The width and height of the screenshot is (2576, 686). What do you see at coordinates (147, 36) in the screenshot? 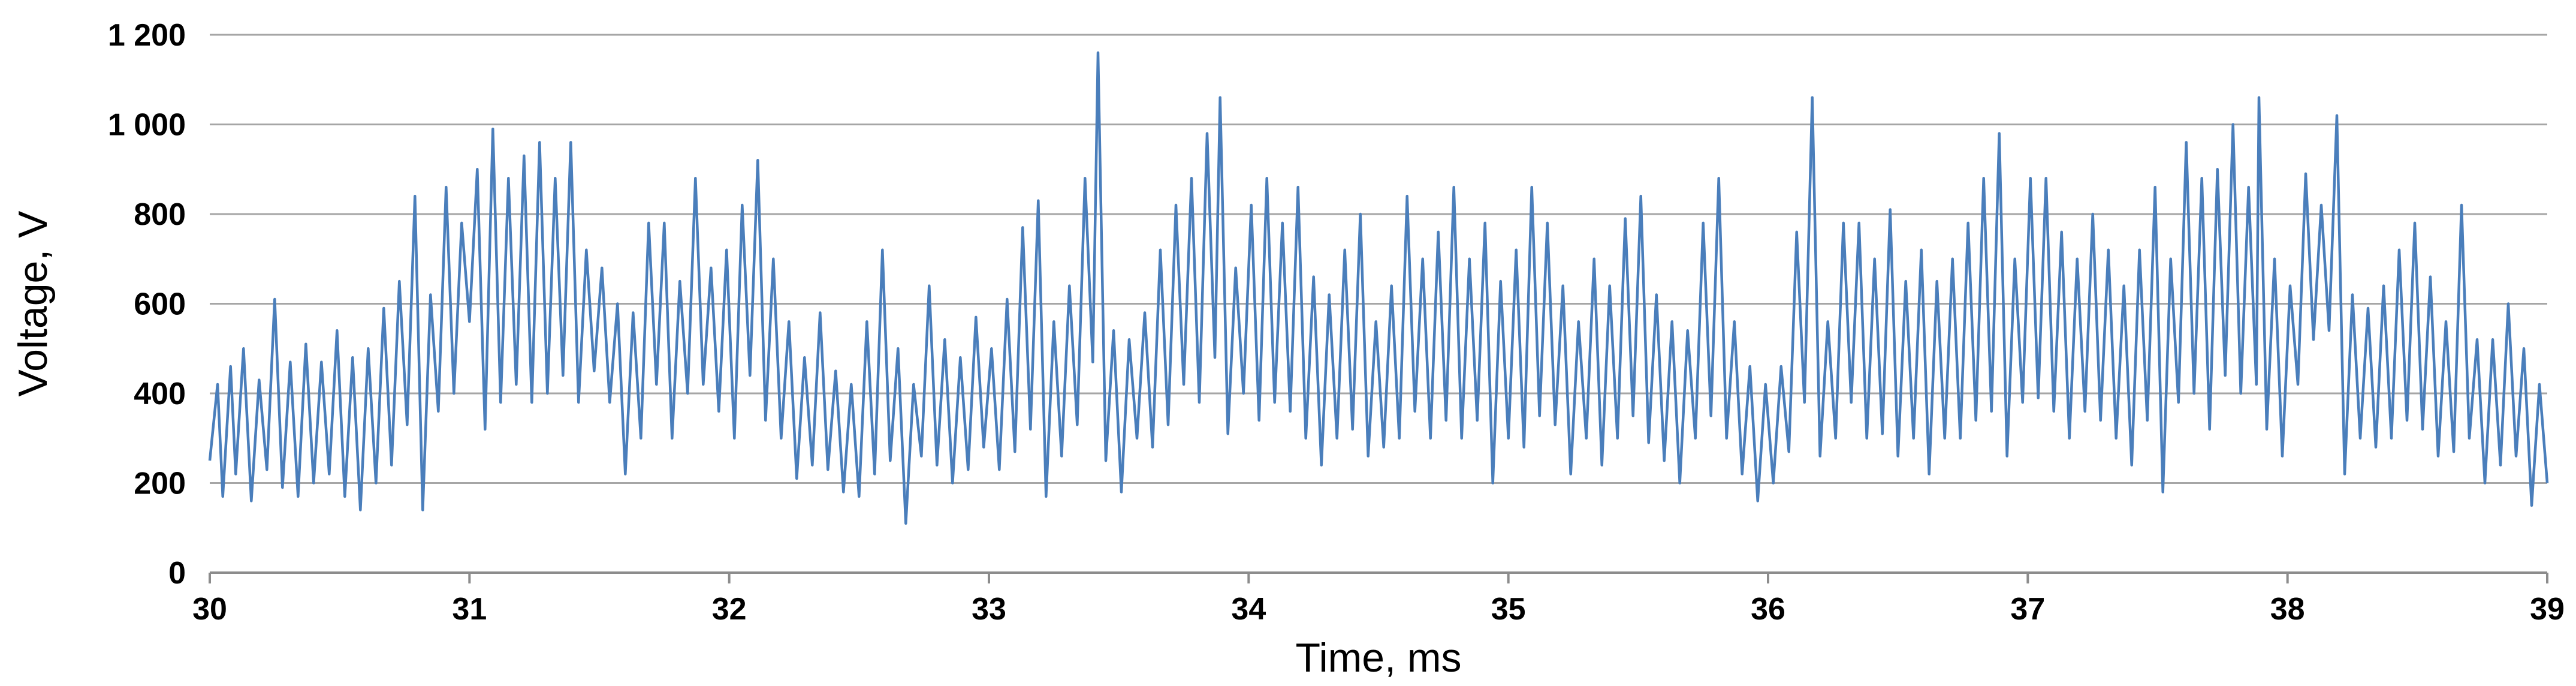
I see `y-tick-label: 1 200` at bounding box center [147, 36].